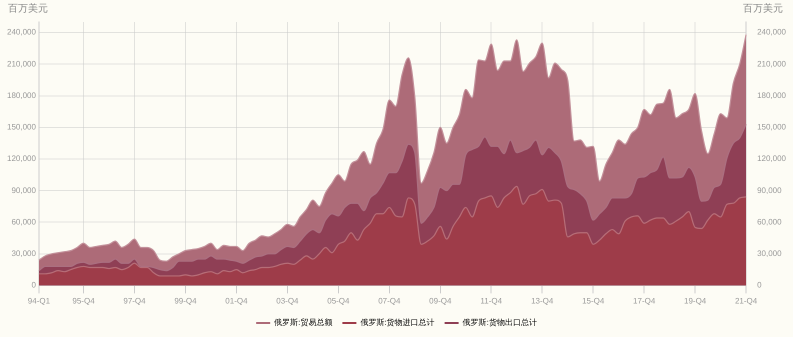  Describe the element at coordinates (288, 301) in the screenshot. I see `x-tick-label: 03-Q4` at that location.